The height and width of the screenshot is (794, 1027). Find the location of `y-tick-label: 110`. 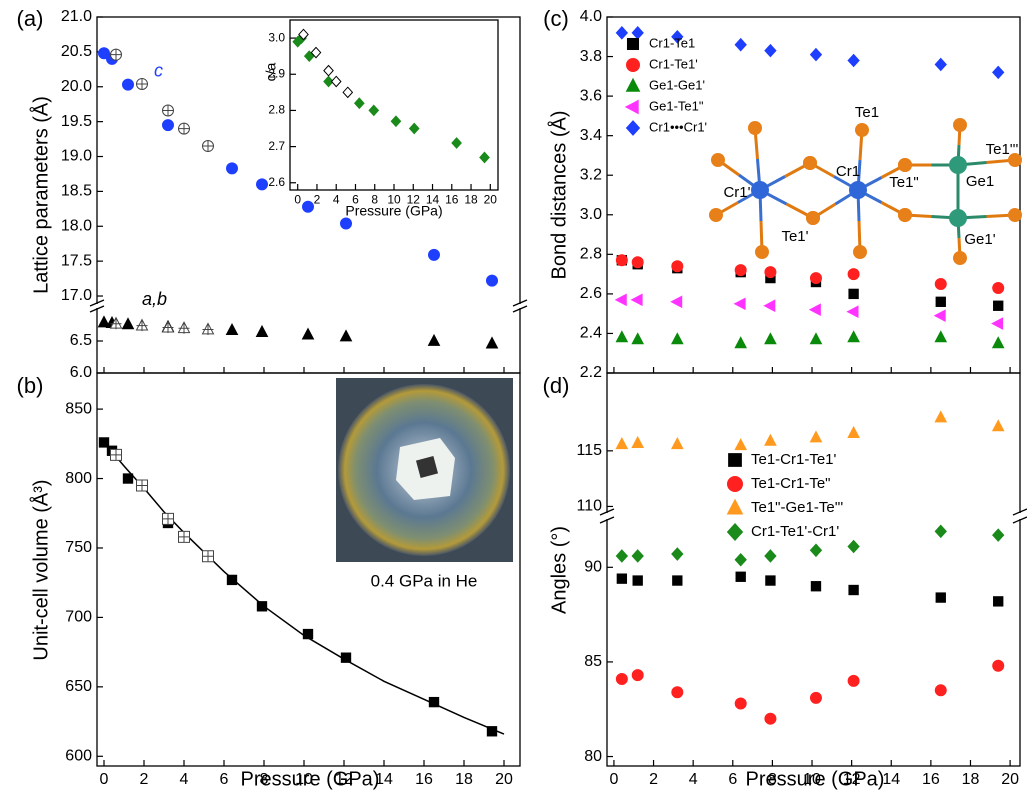

y-tick-label: 110 is located at coordinates (589, 506).